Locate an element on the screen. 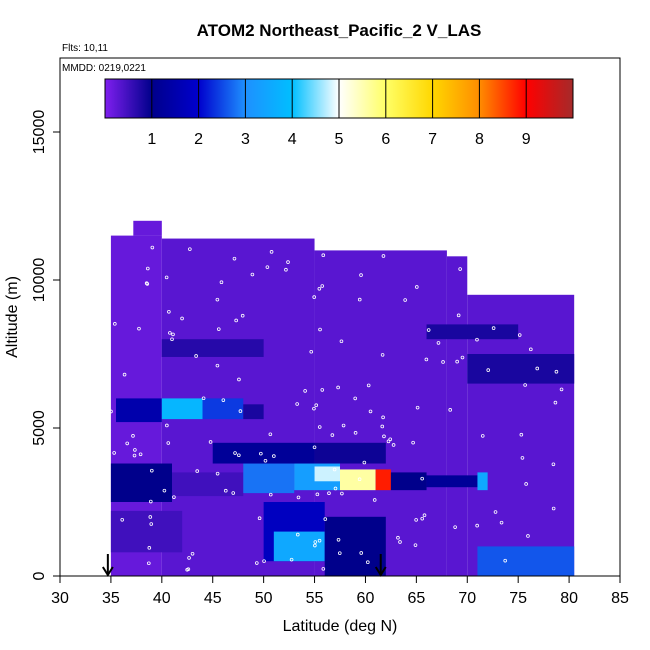 The height and width of the screenshot is (650, 650). marker-arrow-head is located at coordinates (108, 571).